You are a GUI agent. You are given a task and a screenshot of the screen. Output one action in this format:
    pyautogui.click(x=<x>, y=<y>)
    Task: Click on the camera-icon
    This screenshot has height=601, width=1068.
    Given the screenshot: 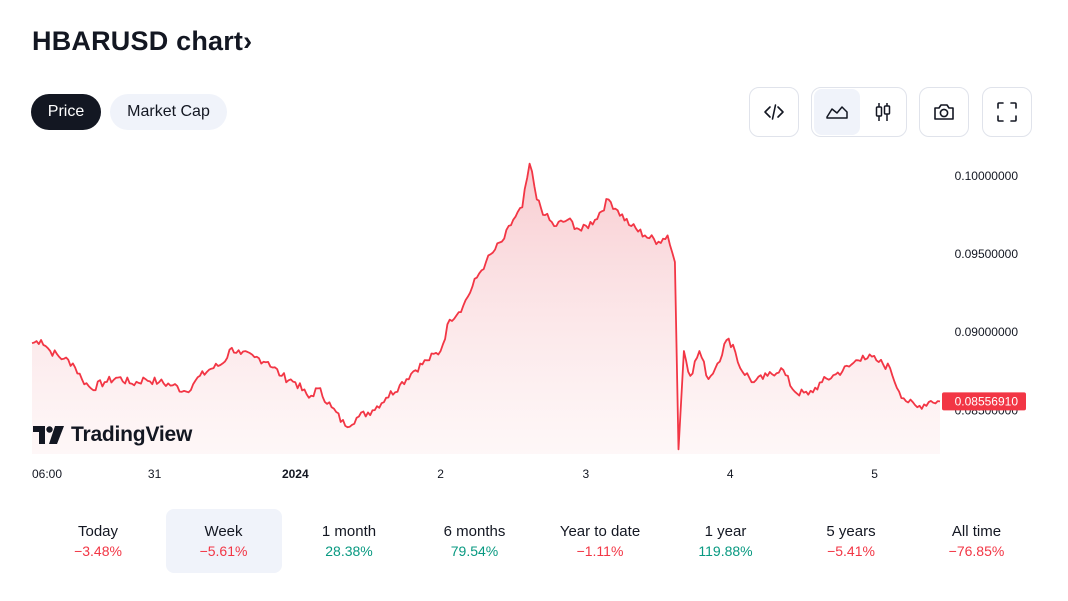 What is the action you would take?
    pyautogui.click(x=944, y=112)
    